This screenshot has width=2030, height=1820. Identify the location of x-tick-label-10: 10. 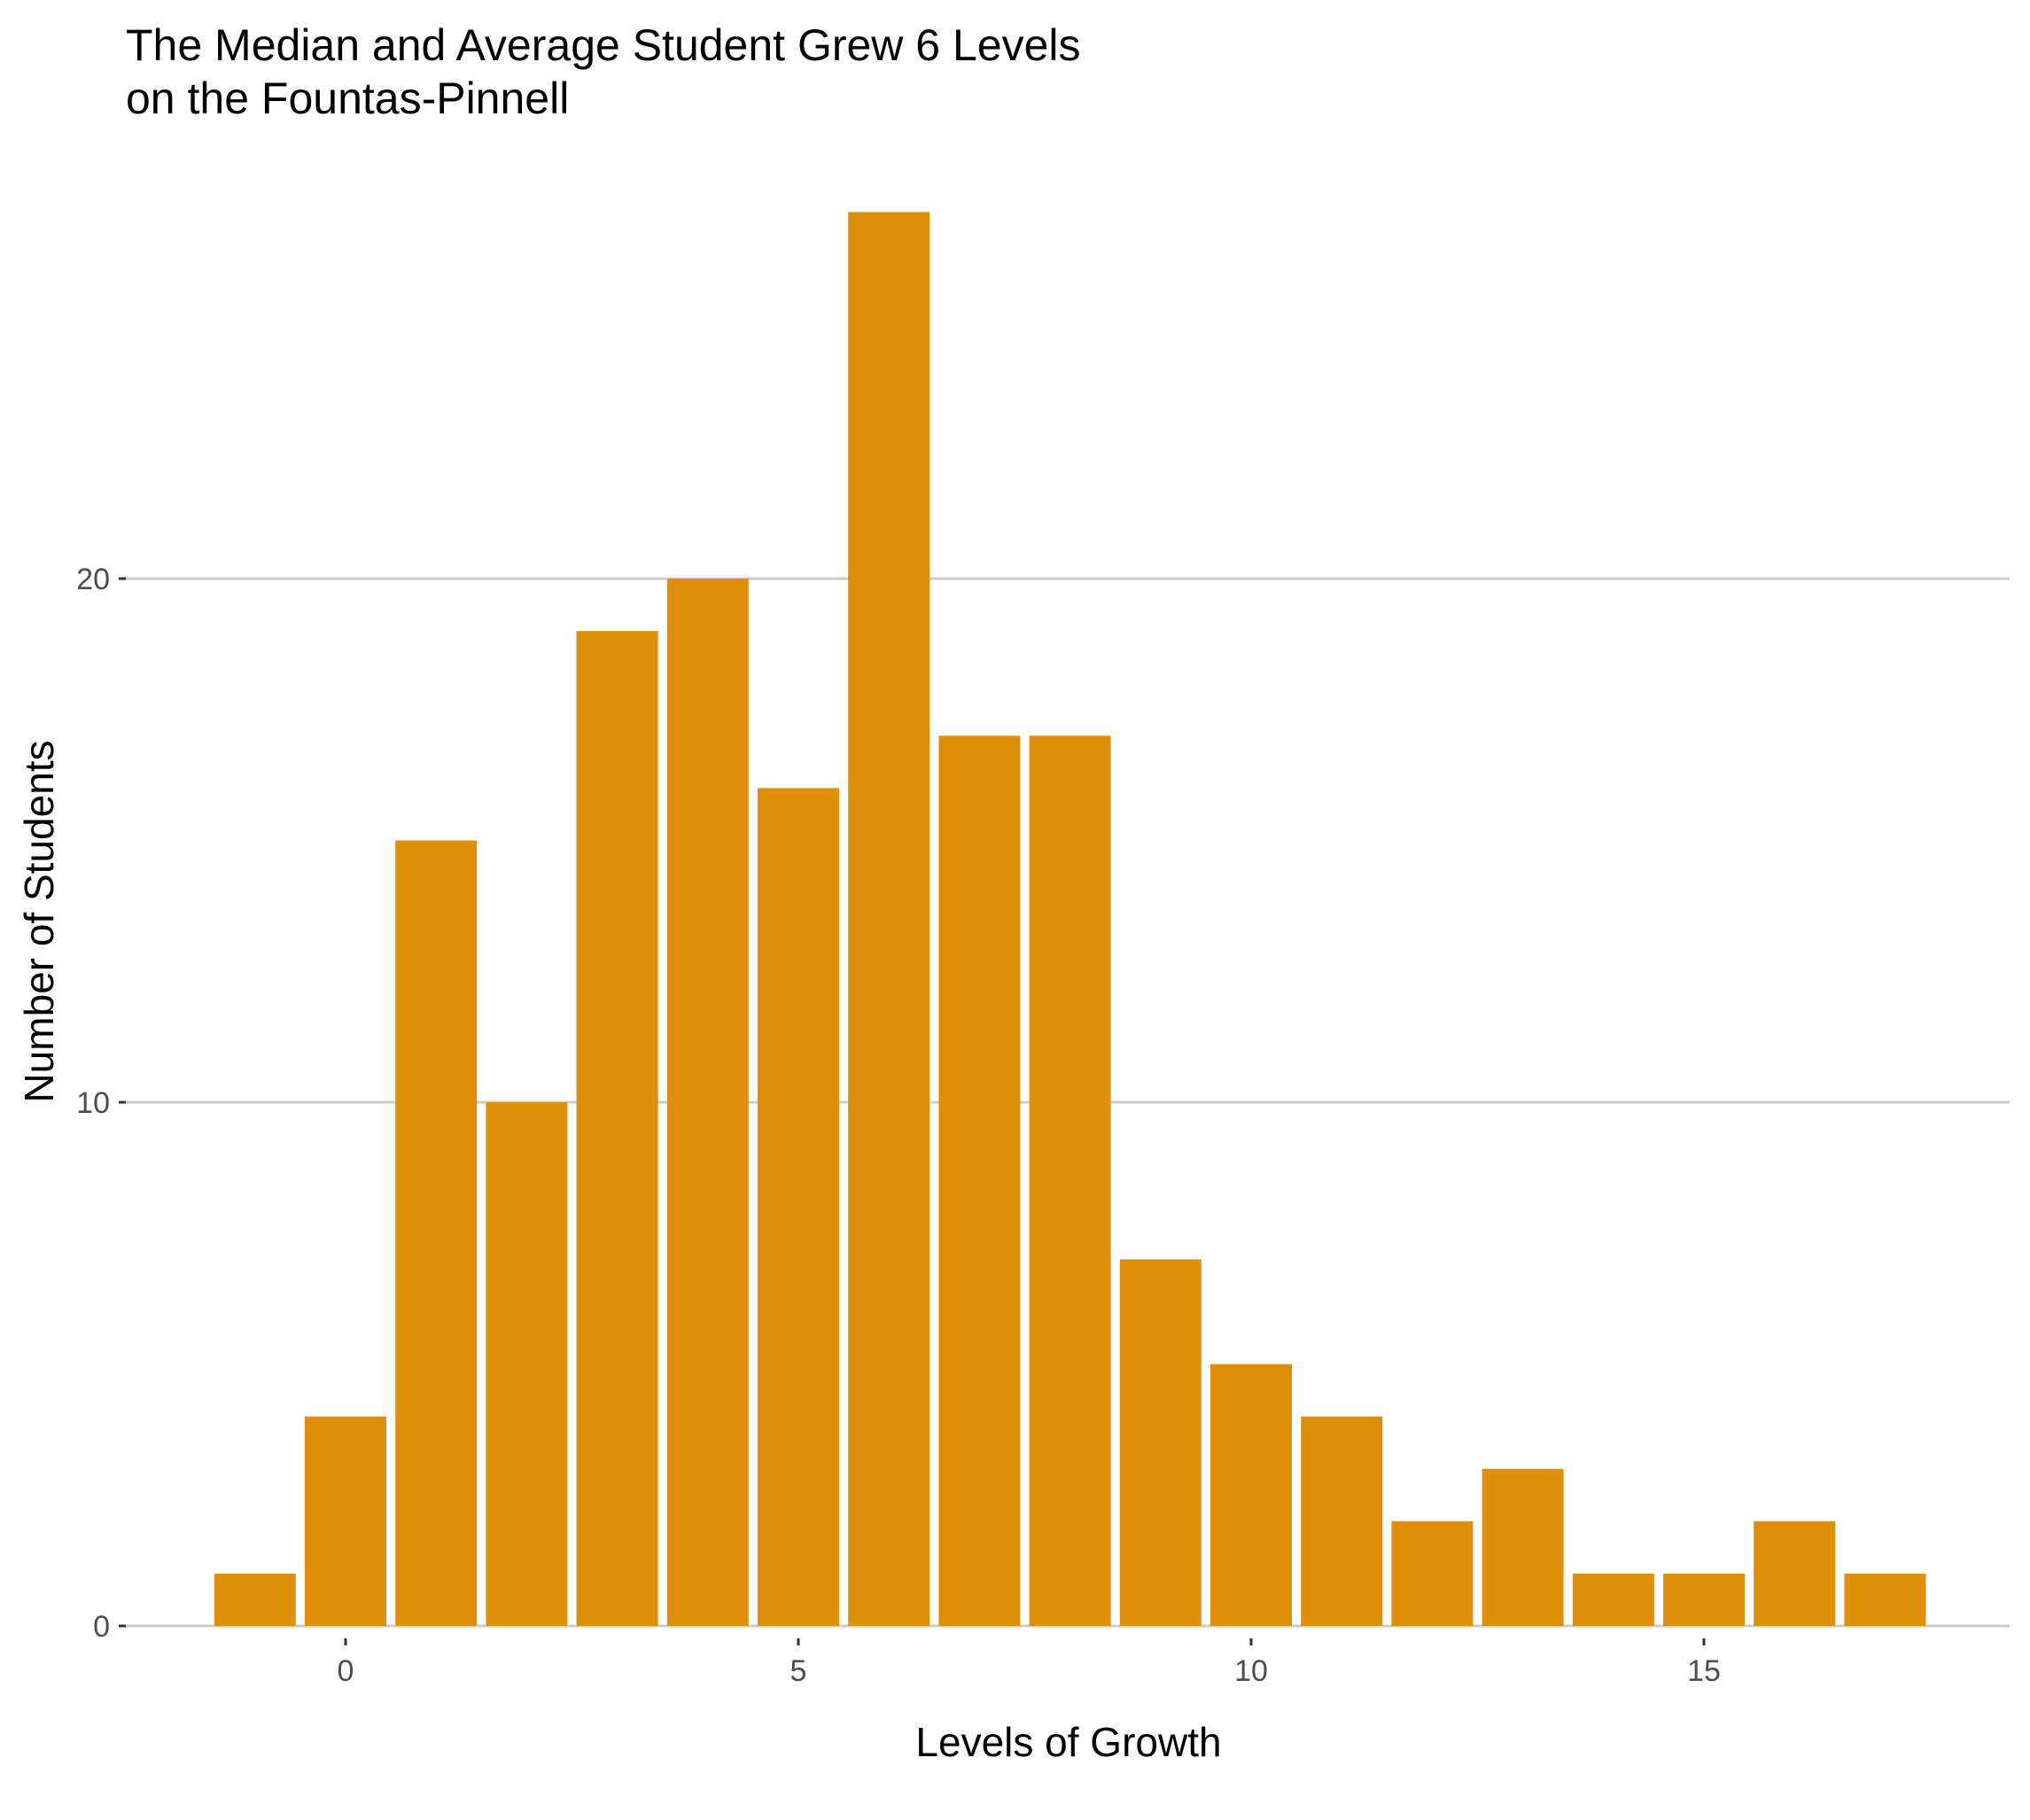
(1251, 1671).